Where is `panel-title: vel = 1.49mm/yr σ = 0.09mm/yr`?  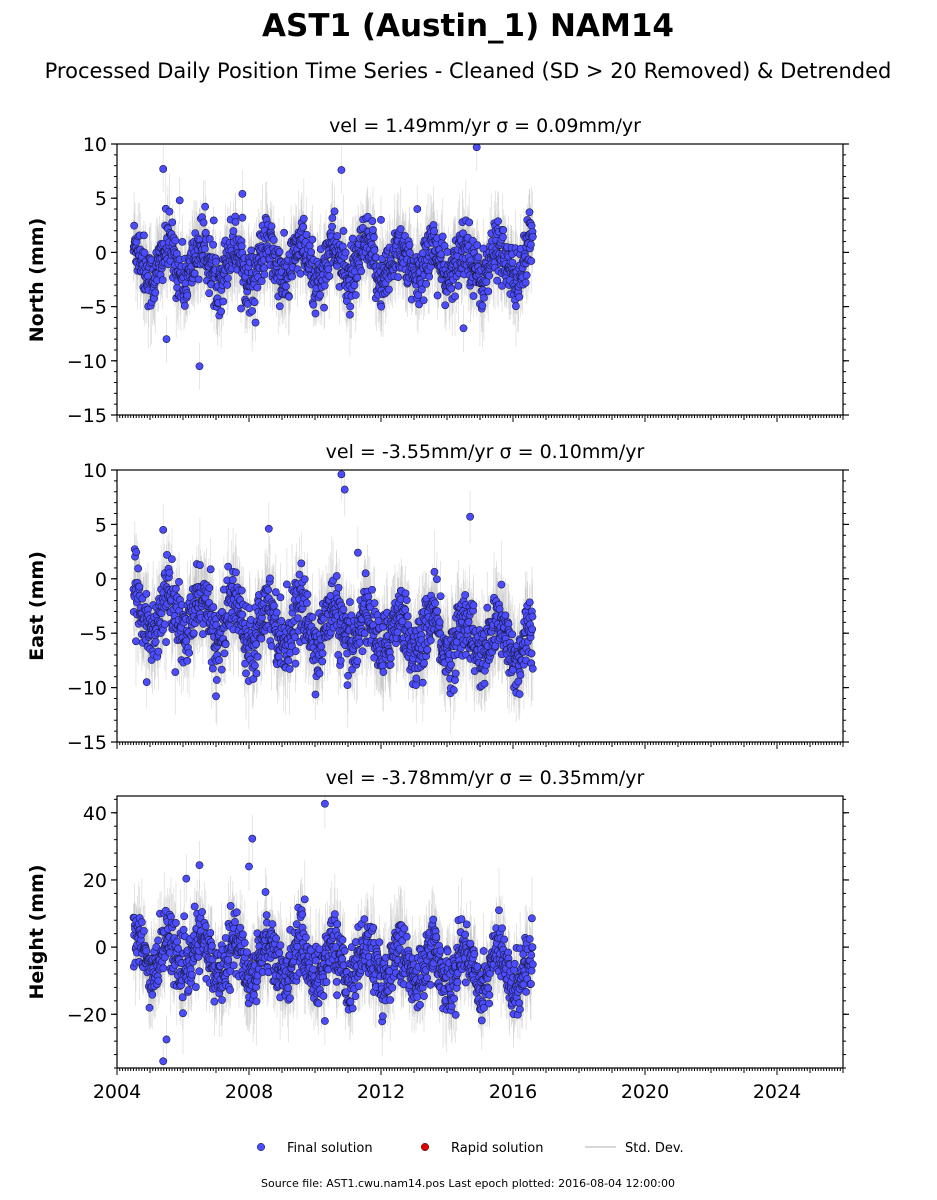
panel-title: vel = 1.49mm/yr σ = 0.09mm/yr is located at coordinates (485, 126).